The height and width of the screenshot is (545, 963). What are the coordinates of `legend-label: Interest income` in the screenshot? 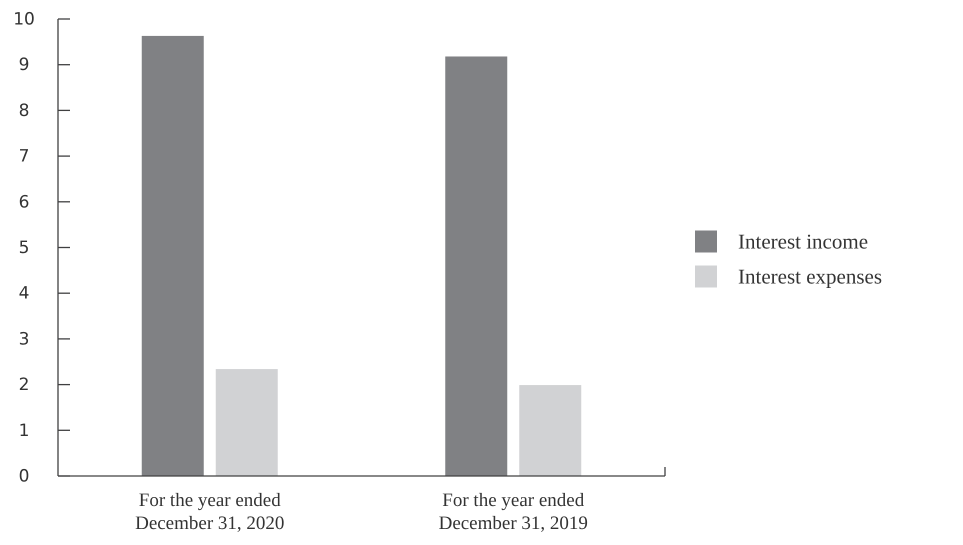 It's located at (803, 242).